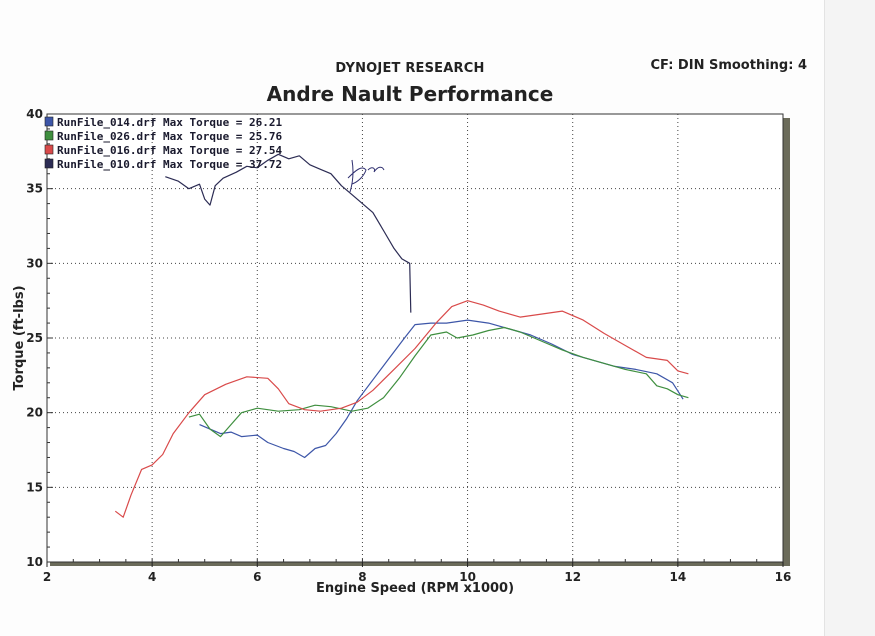 Image resolution: width=875 pixels, height=636 pixels. I want to click on x-tick-label: 14, so click(678, 577).